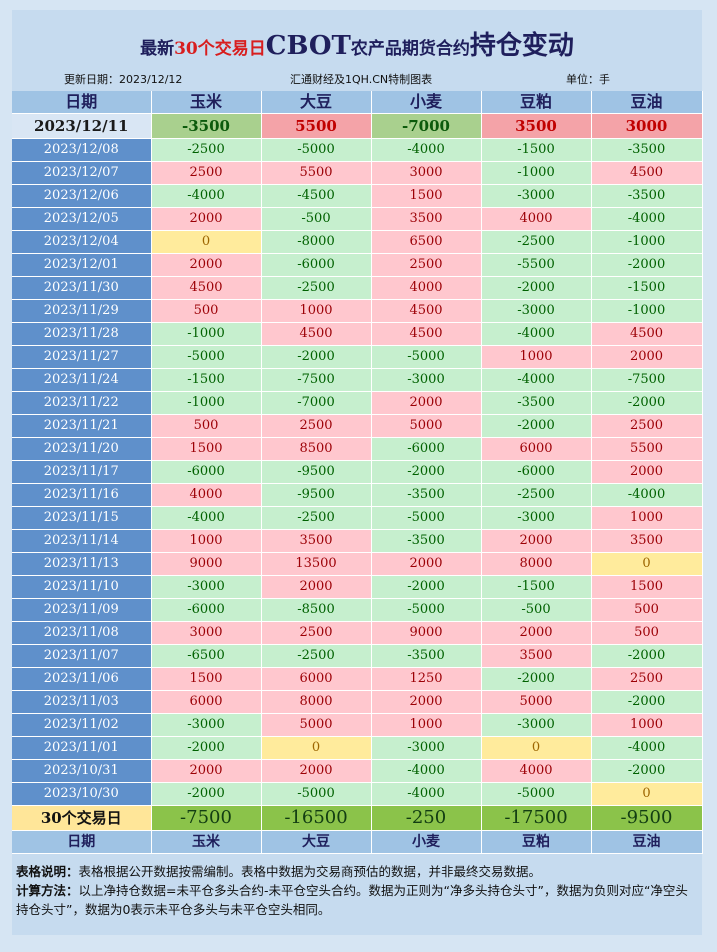 The height and width of the screenshot is (952, 717). I want to click on table-row: 2023/11/13 9000 13500 2000 8000 0, so click(357, 564).